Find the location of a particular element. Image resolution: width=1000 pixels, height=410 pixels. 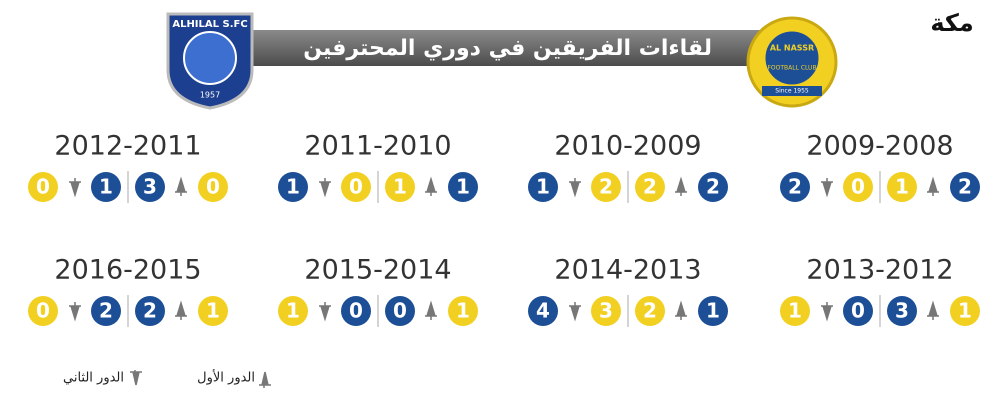

season: 2011-2010 is located at coordinates (377, 146).